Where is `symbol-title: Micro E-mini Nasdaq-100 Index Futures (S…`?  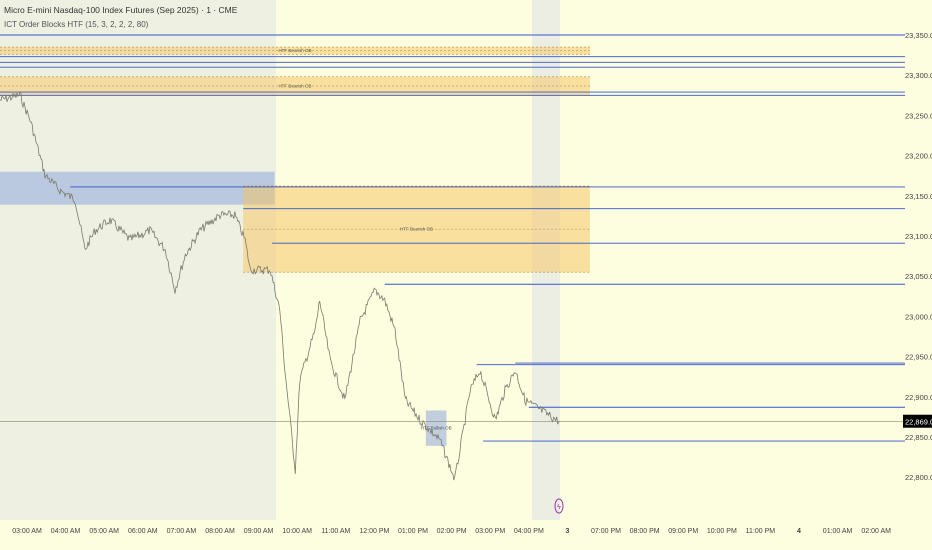
symbol-title: Micro E-mini Nasdaq-100 Index Futures (S… is located at coordinates (121, 10).